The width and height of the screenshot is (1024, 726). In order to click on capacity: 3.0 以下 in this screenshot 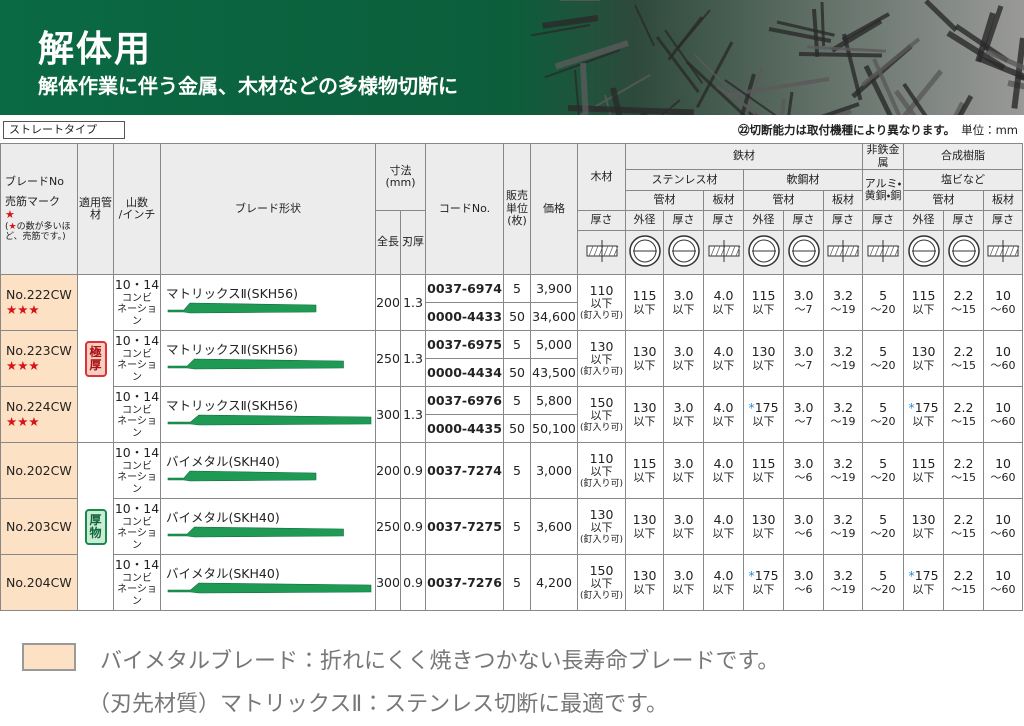, I will do `click(684, 583)`.